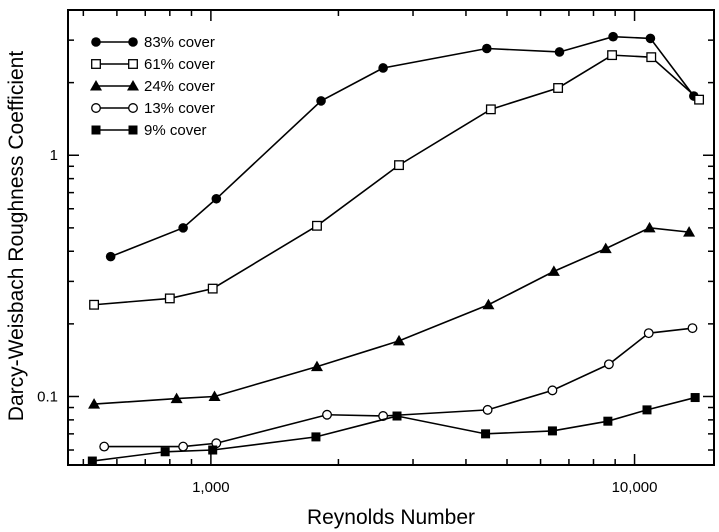  I want to click on legend-label: 9% cover, so click(175, 130).